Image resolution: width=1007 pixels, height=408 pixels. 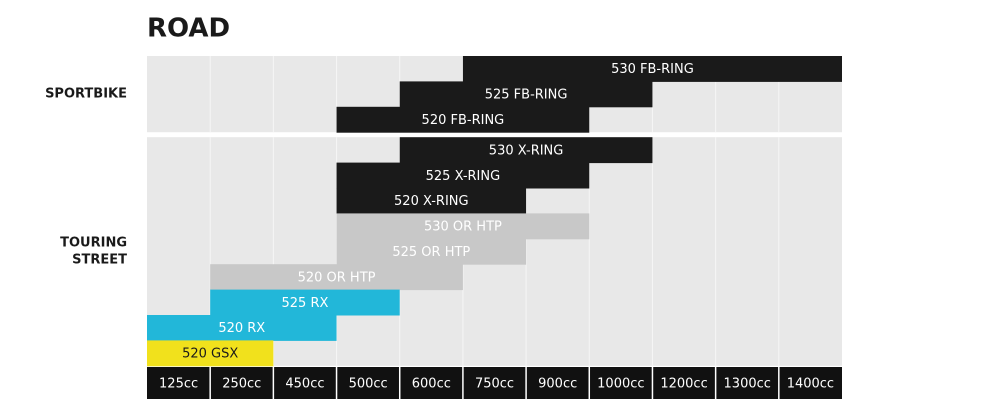 I want to click on bar-label: 530 X-RING, so click(x=526, y=150).